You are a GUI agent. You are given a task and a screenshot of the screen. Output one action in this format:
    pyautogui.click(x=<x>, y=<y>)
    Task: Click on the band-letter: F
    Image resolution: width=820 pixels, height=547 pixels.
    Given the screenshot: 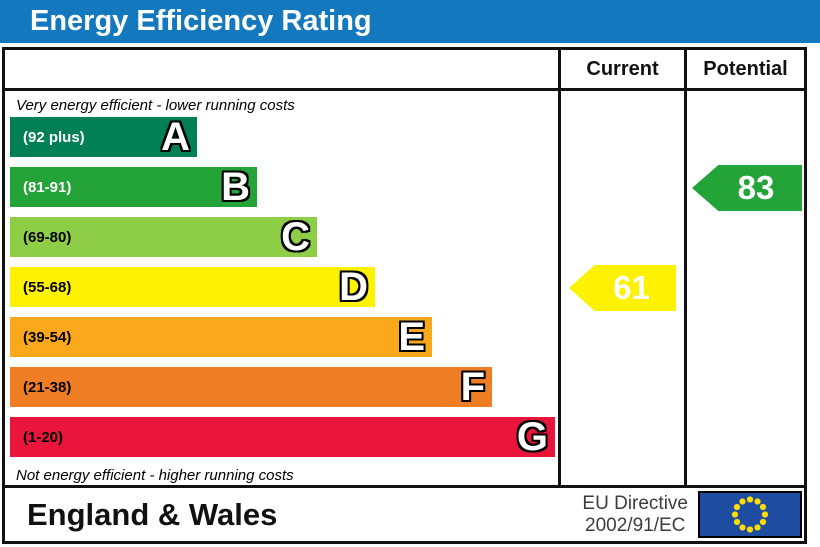 What is the action you would take?
    pyautogui.click(x=472, y=387)
    